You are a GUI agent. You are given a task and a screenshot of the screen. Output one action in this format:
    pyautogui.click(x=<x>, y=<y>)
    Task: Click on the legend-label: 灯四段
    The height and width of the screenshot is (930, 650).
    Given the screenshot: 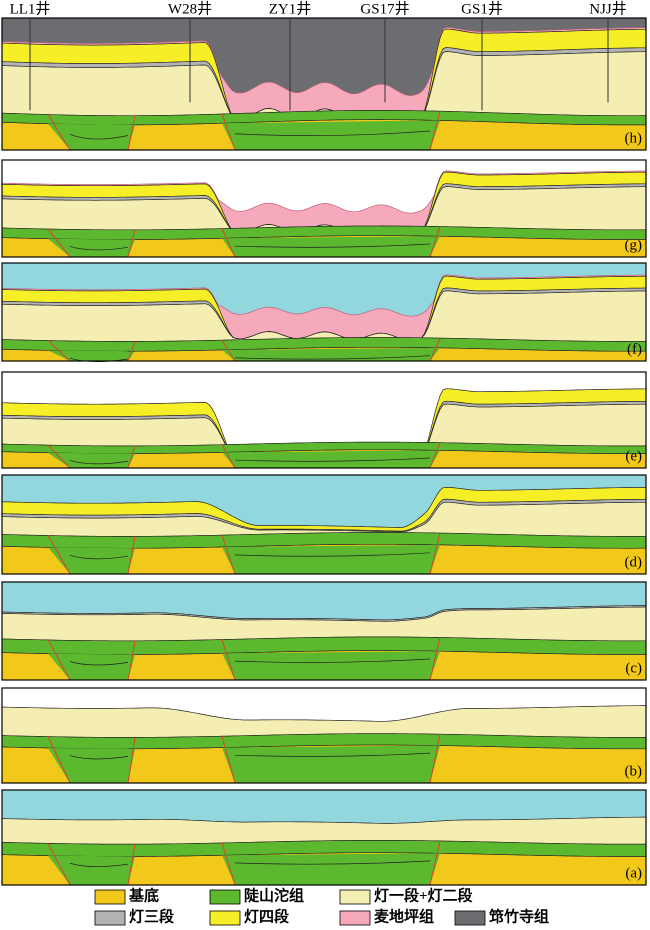 What is the action you would take?
    pyautogui.click(x=266, y=916)
    